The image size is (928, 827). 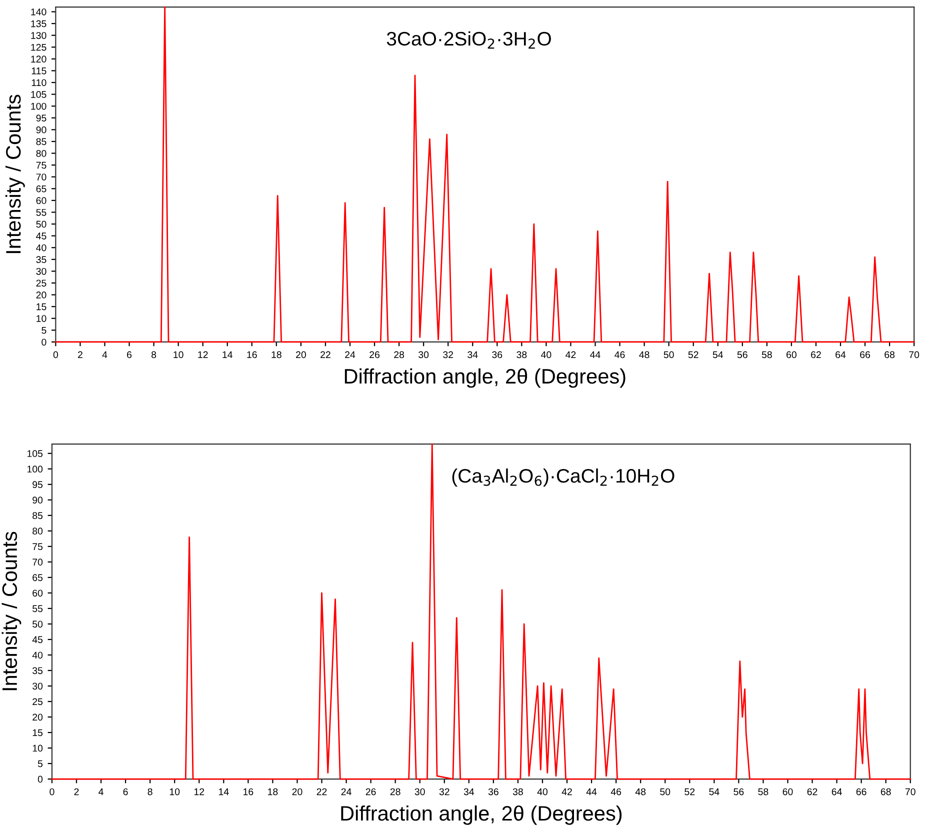 I want to click on x-tick-label: 70, so click(x=914, y=354).